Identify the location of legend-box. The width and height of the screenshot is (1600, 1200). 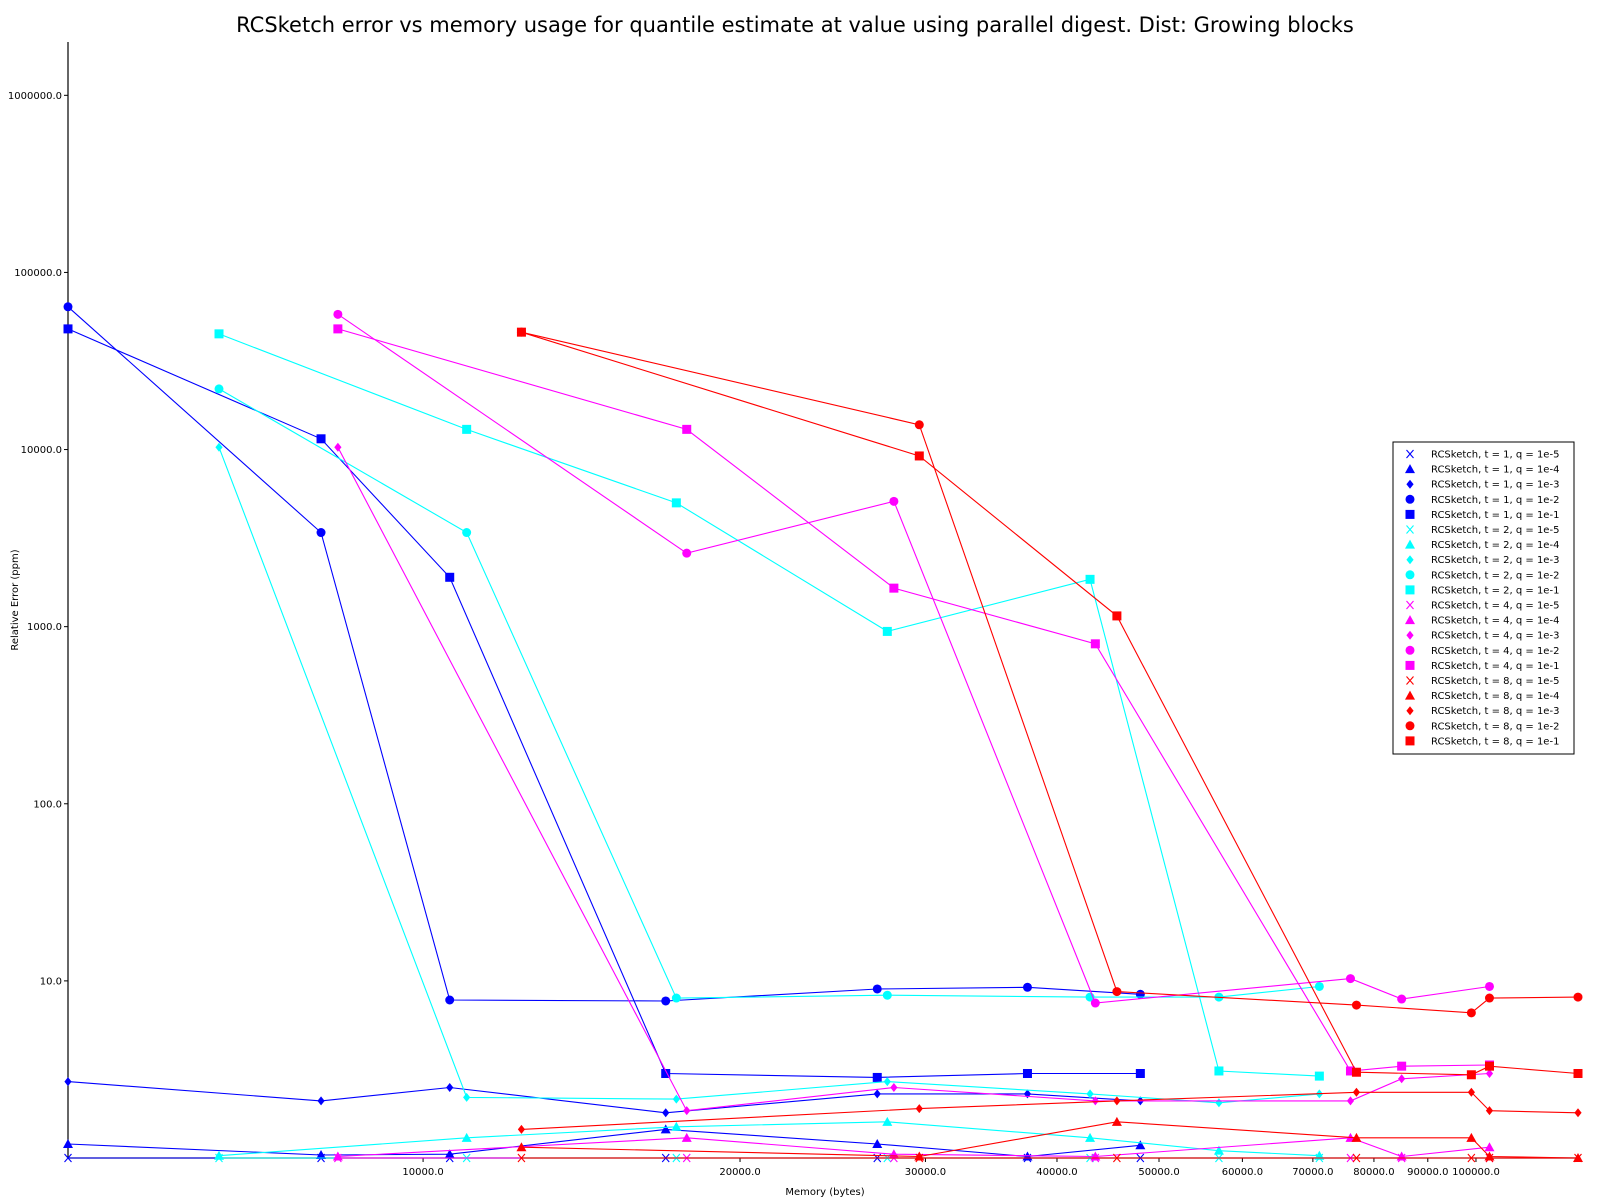
(1483, 598).